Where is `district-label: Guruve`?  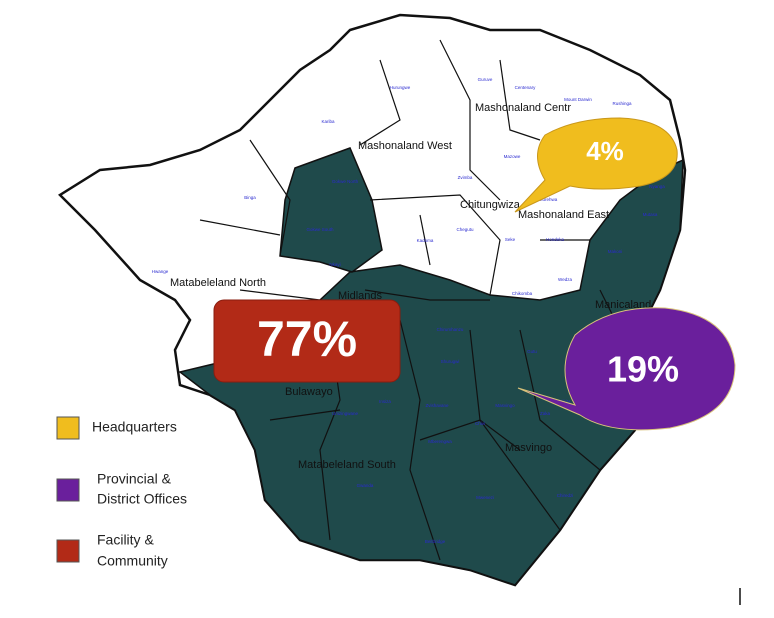
district-label: Guruve is located at coordinates (485, 79).